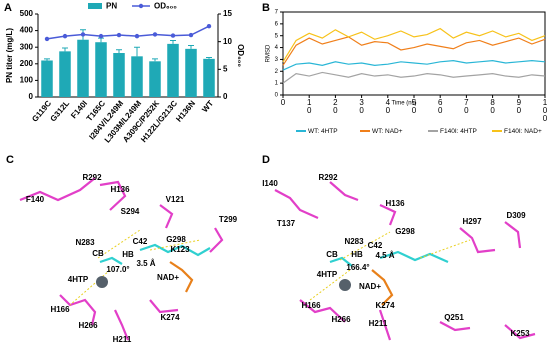 The width and height of the screenshot is (550, 349). Describe the element at coordinates (9, 55) in the screenshot. I see `y-axis-label: PN titer (mg/L)` at that location.